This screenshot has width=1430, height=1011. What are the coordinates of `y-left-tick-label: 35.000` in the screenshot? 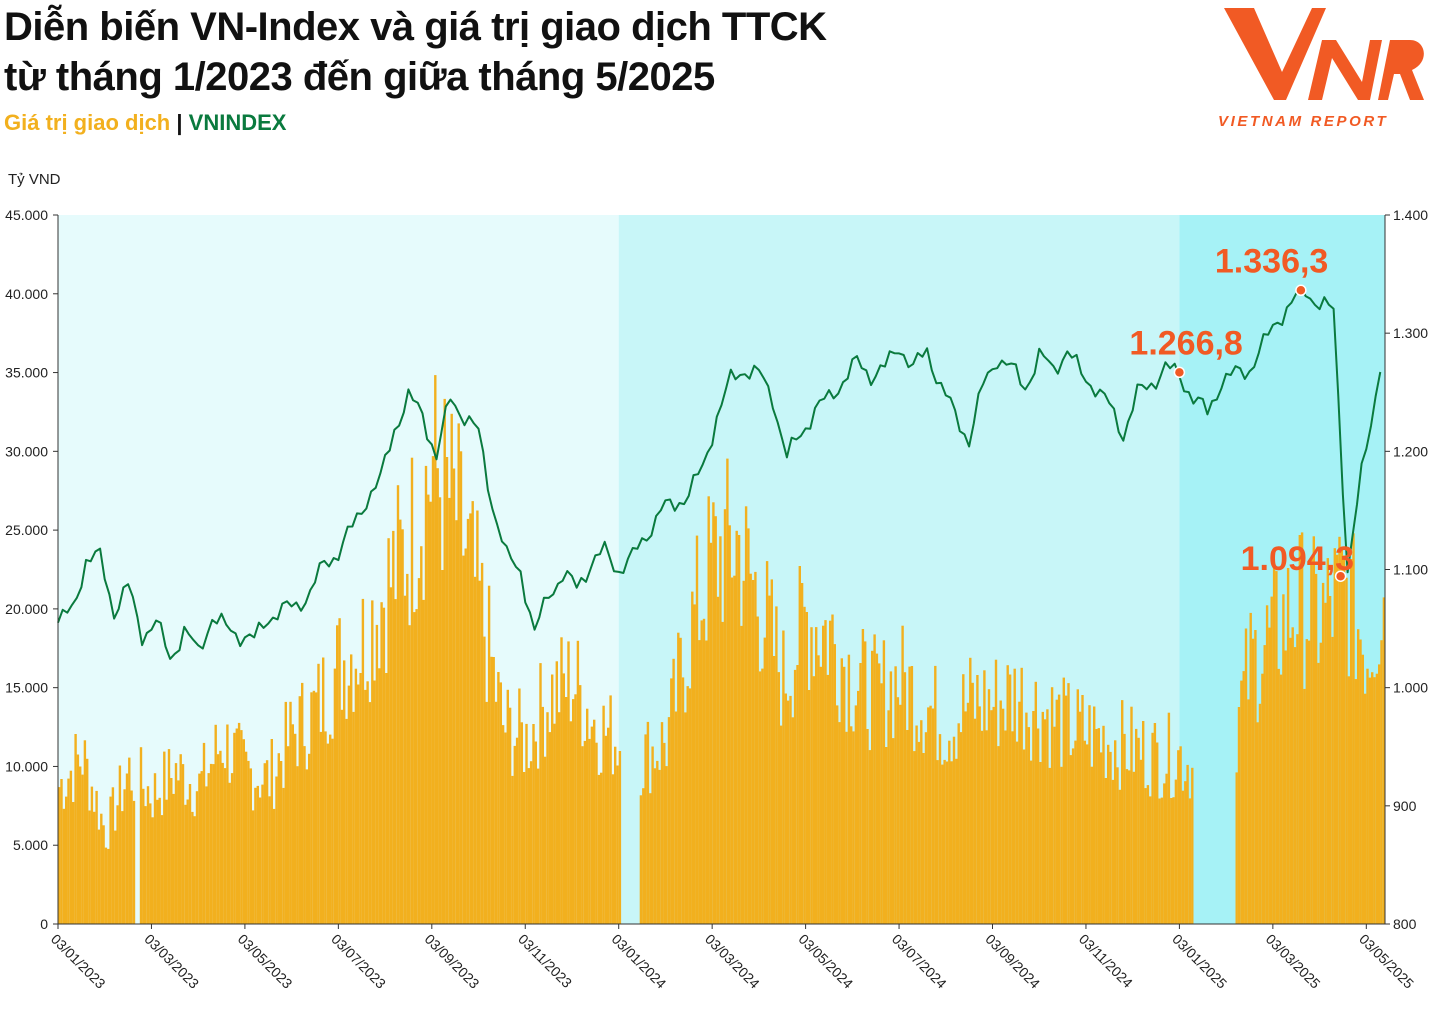 It's located at (26, 373).